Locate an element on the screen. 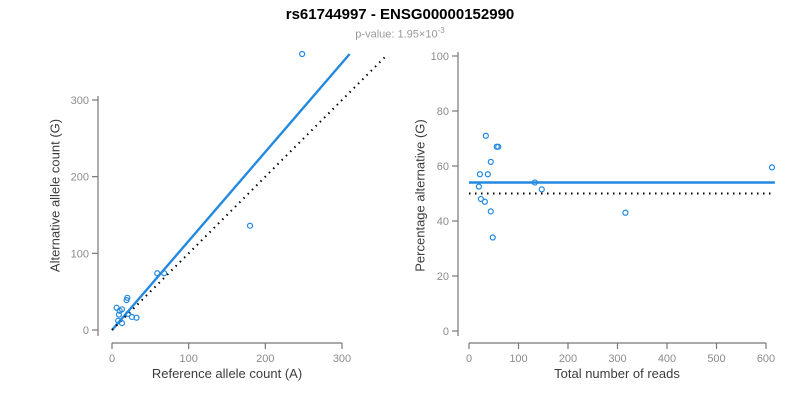  x-axis-label-right: Total number of reads is located at coordinates (617, 373).